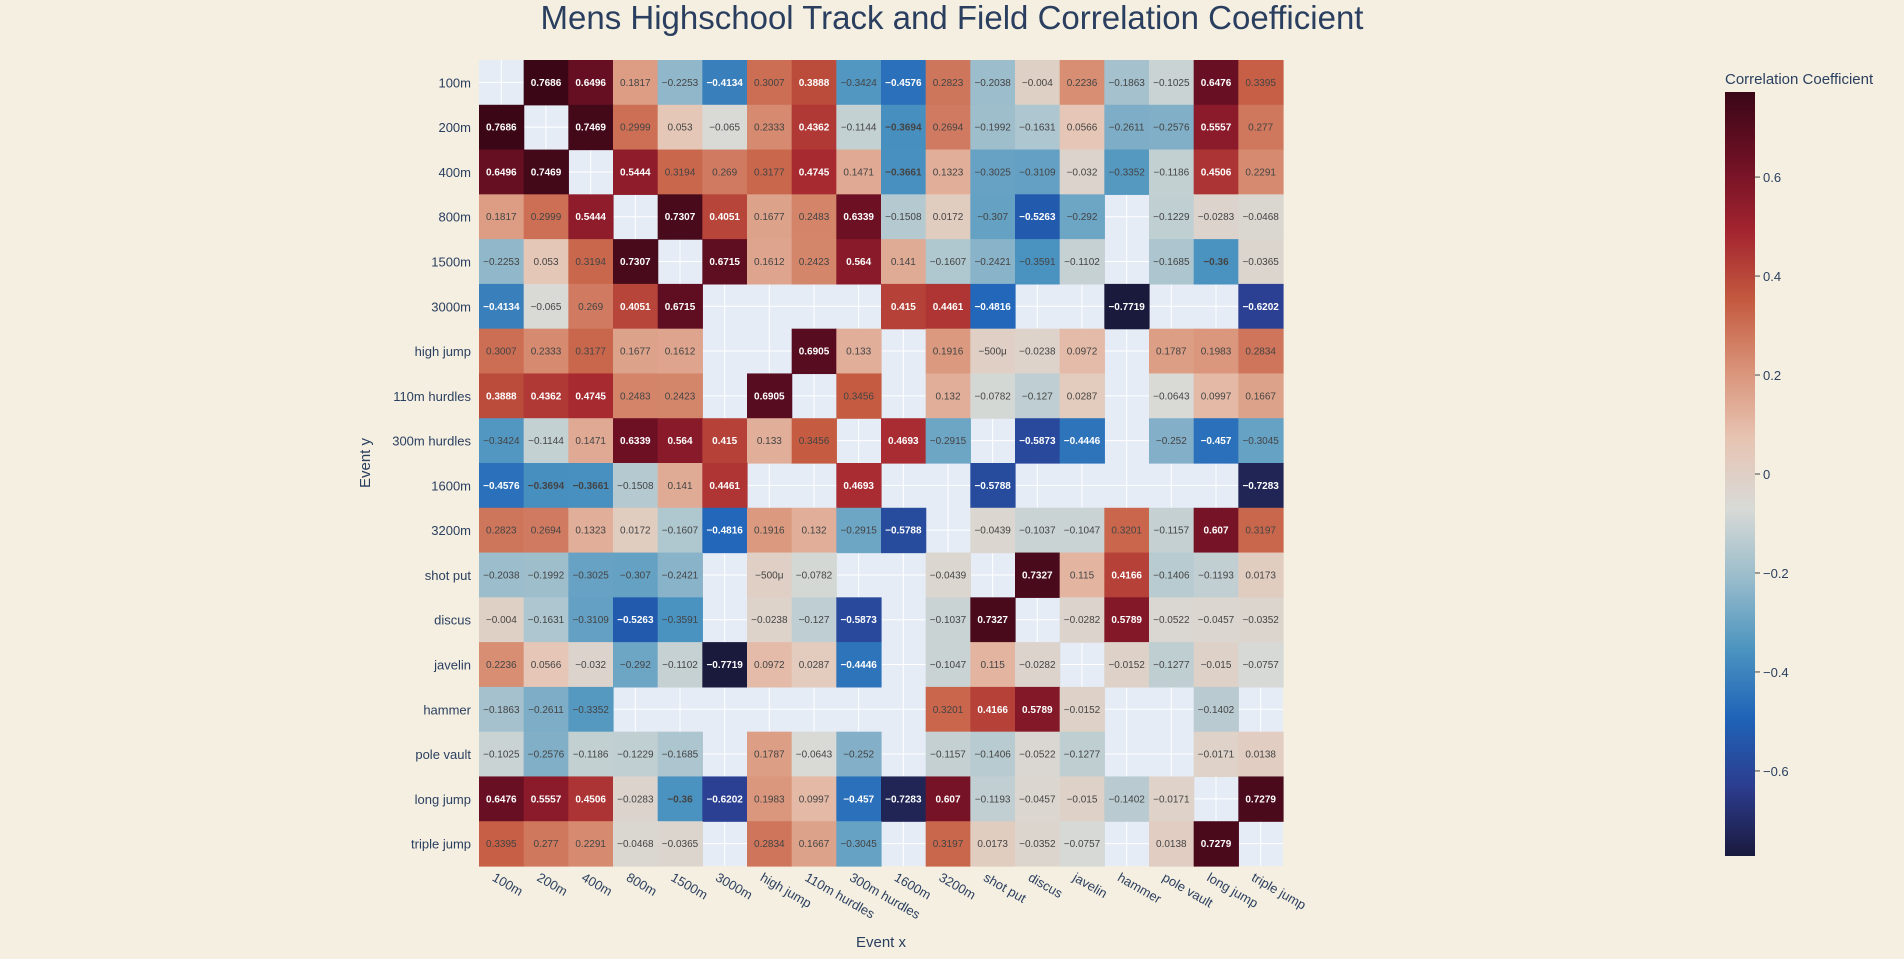 The height and width of the screenshot is (959, 1904). What do you see at coordinates (590, 486) in the screenshot?
I see `cell-label: −0.3661` at bounding box center [590, 486].